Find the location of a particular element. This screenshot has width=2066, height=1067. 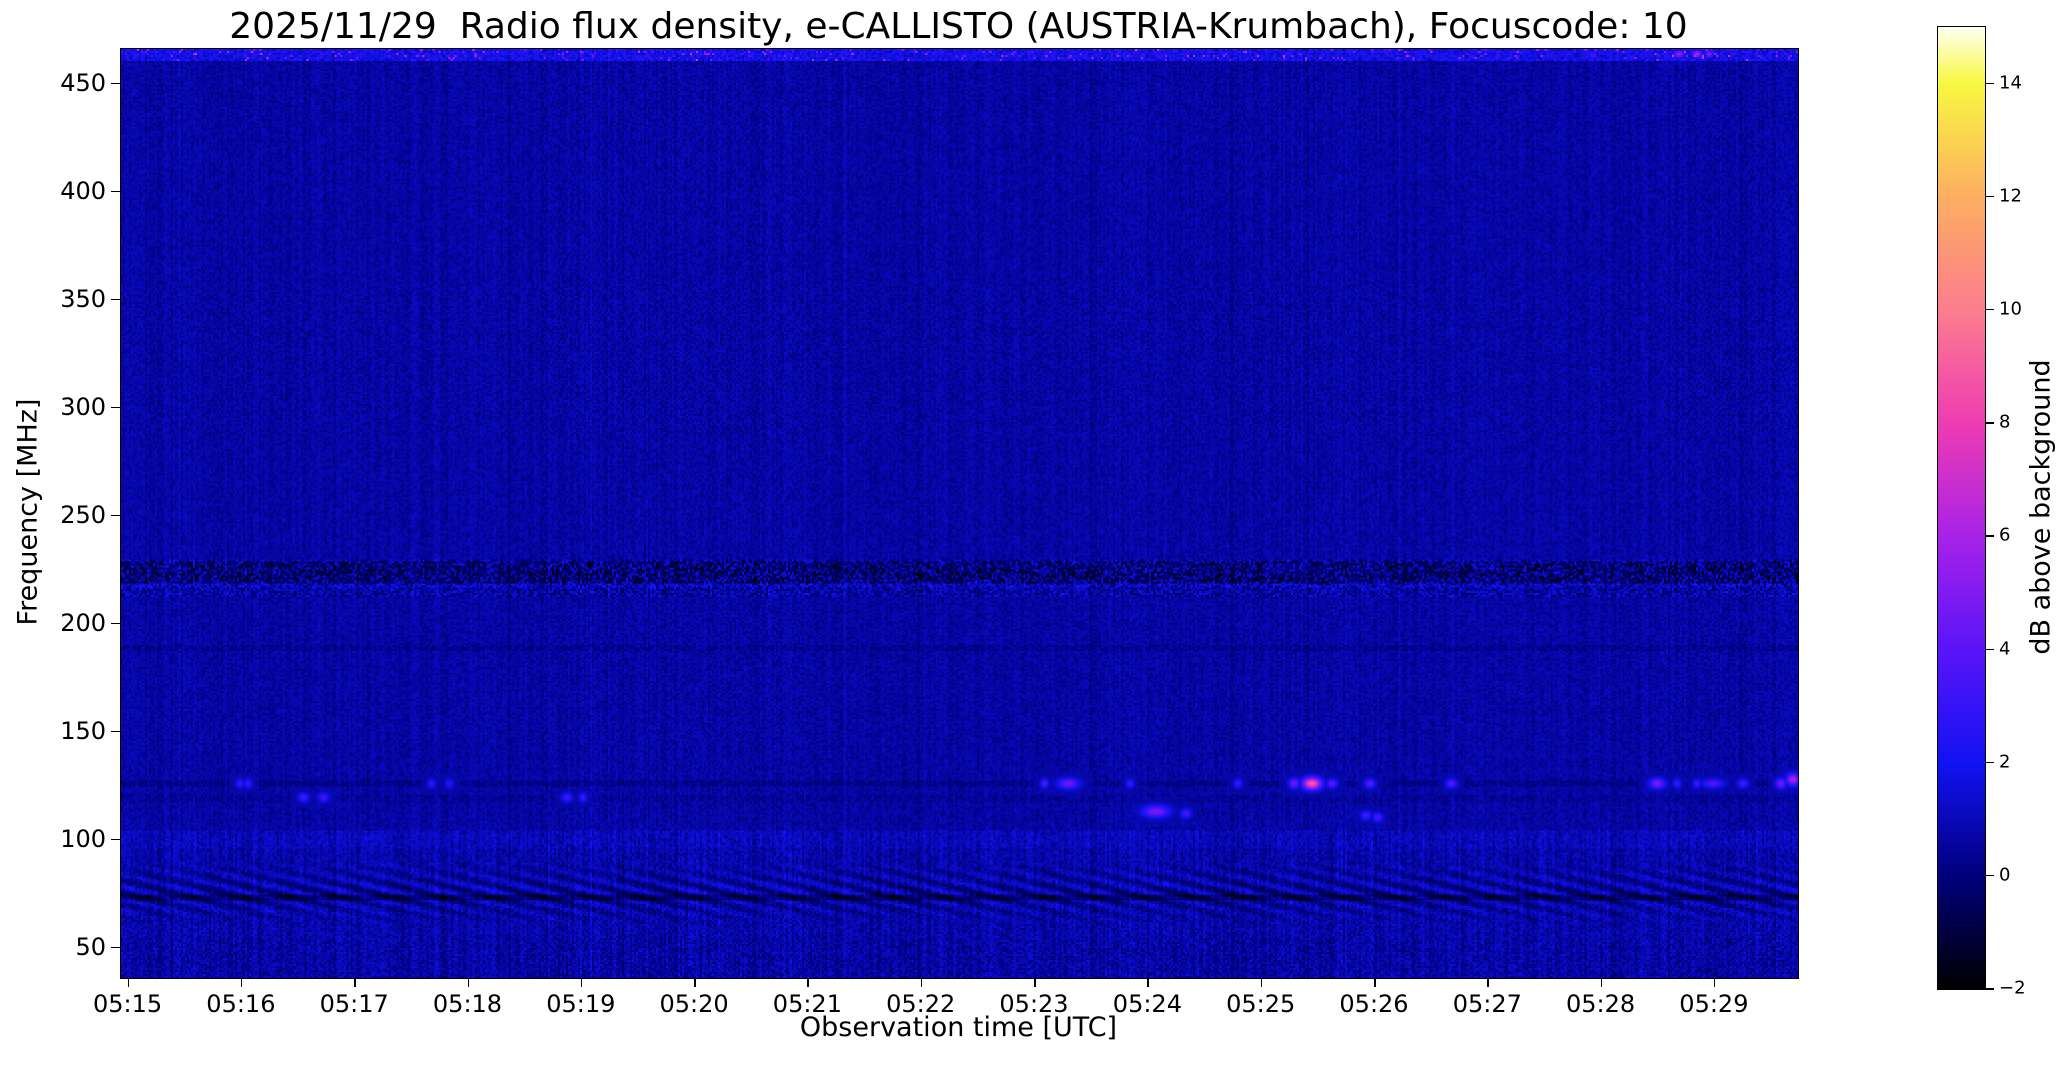

y-tick-label: 450 is located at coordinates (83, 82).